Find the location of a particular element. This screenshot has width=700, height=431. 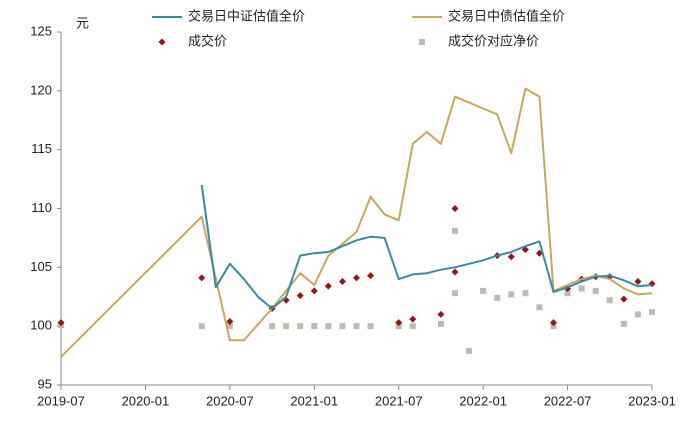

y-unit: 元 is located at coordinates (82, 22).